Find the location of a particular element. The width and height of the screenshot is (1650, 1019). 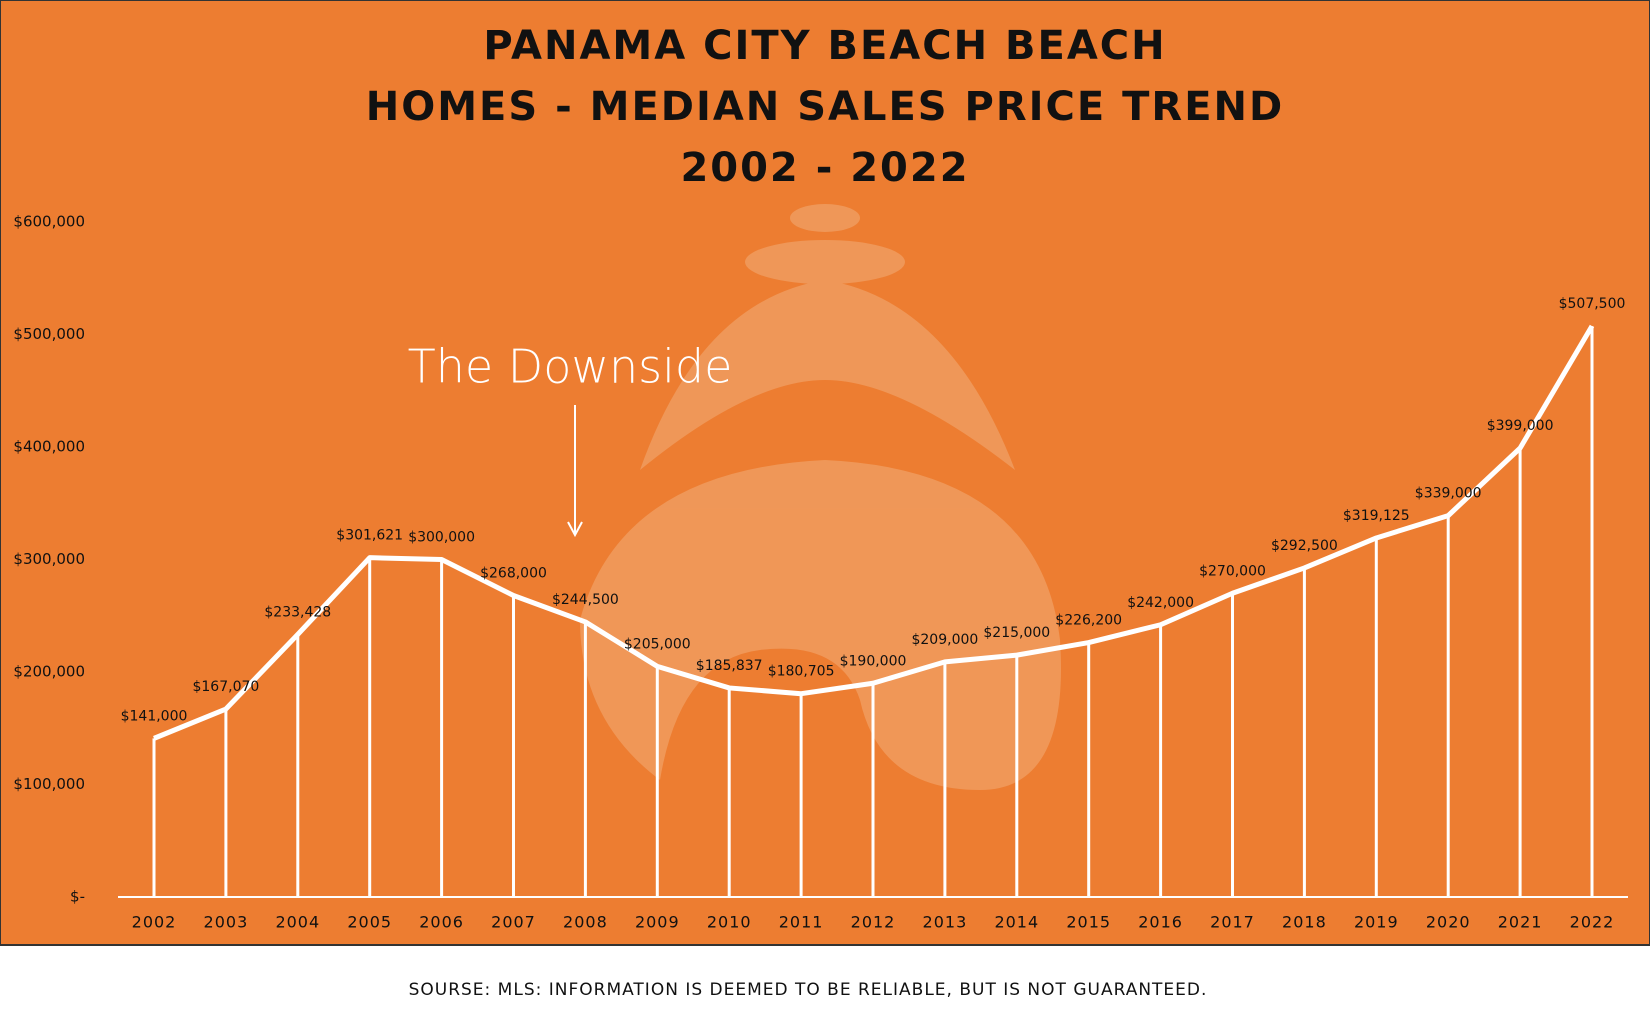

x-tick-label: 2012 is located at coordinates (873, 922).